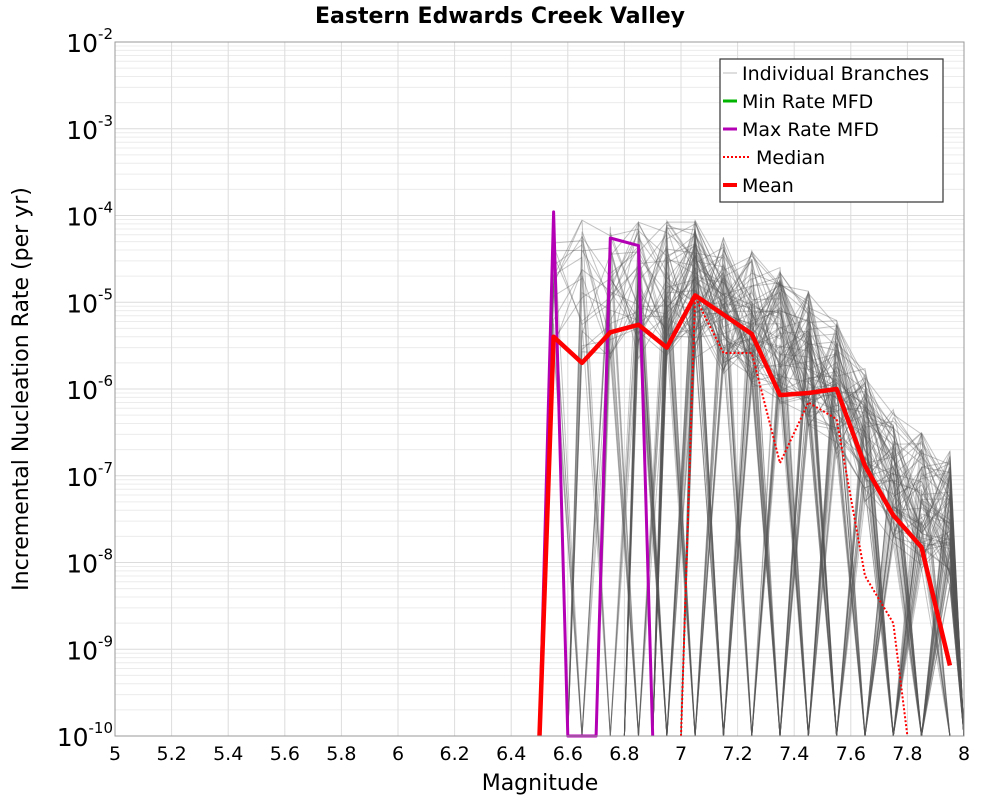 Image resolution: width=1000 pixels, height=800 pixels. What do you see at coordinates (89, 128) in the screenshot?
I see `y-tick-label: 10⁻³` at bounding box center [89, 128].